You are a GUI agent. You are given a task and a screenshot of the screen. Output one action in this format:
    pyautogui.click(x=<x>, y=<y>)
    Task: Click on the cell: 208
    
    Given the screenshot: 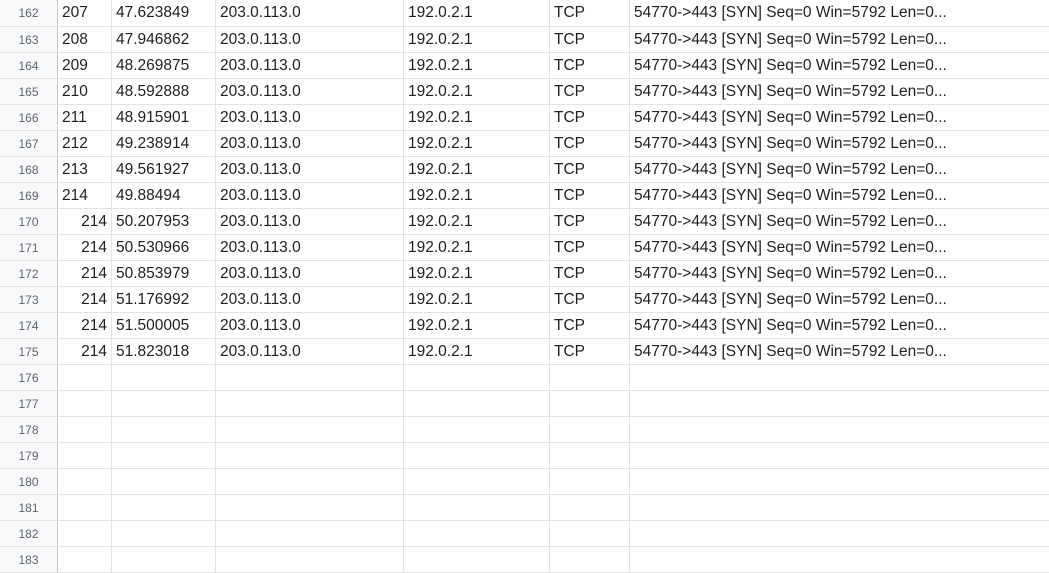 What is the action you would take?
    pyautogui.click(x=85, y=39)
    